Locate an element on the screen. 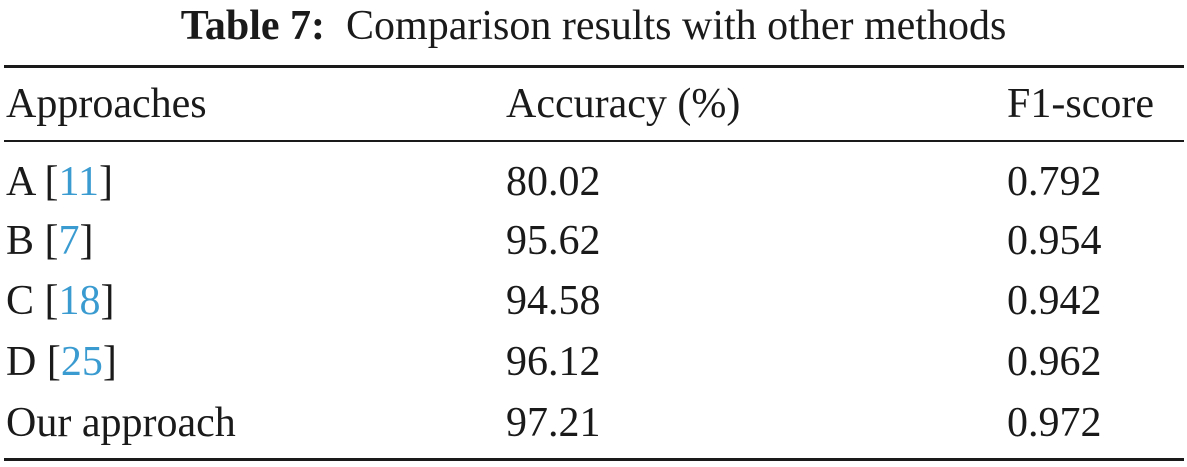 The width and height of the screenshot is (1187, 467). table-bottom-rule is located at coordinates (594, 459).